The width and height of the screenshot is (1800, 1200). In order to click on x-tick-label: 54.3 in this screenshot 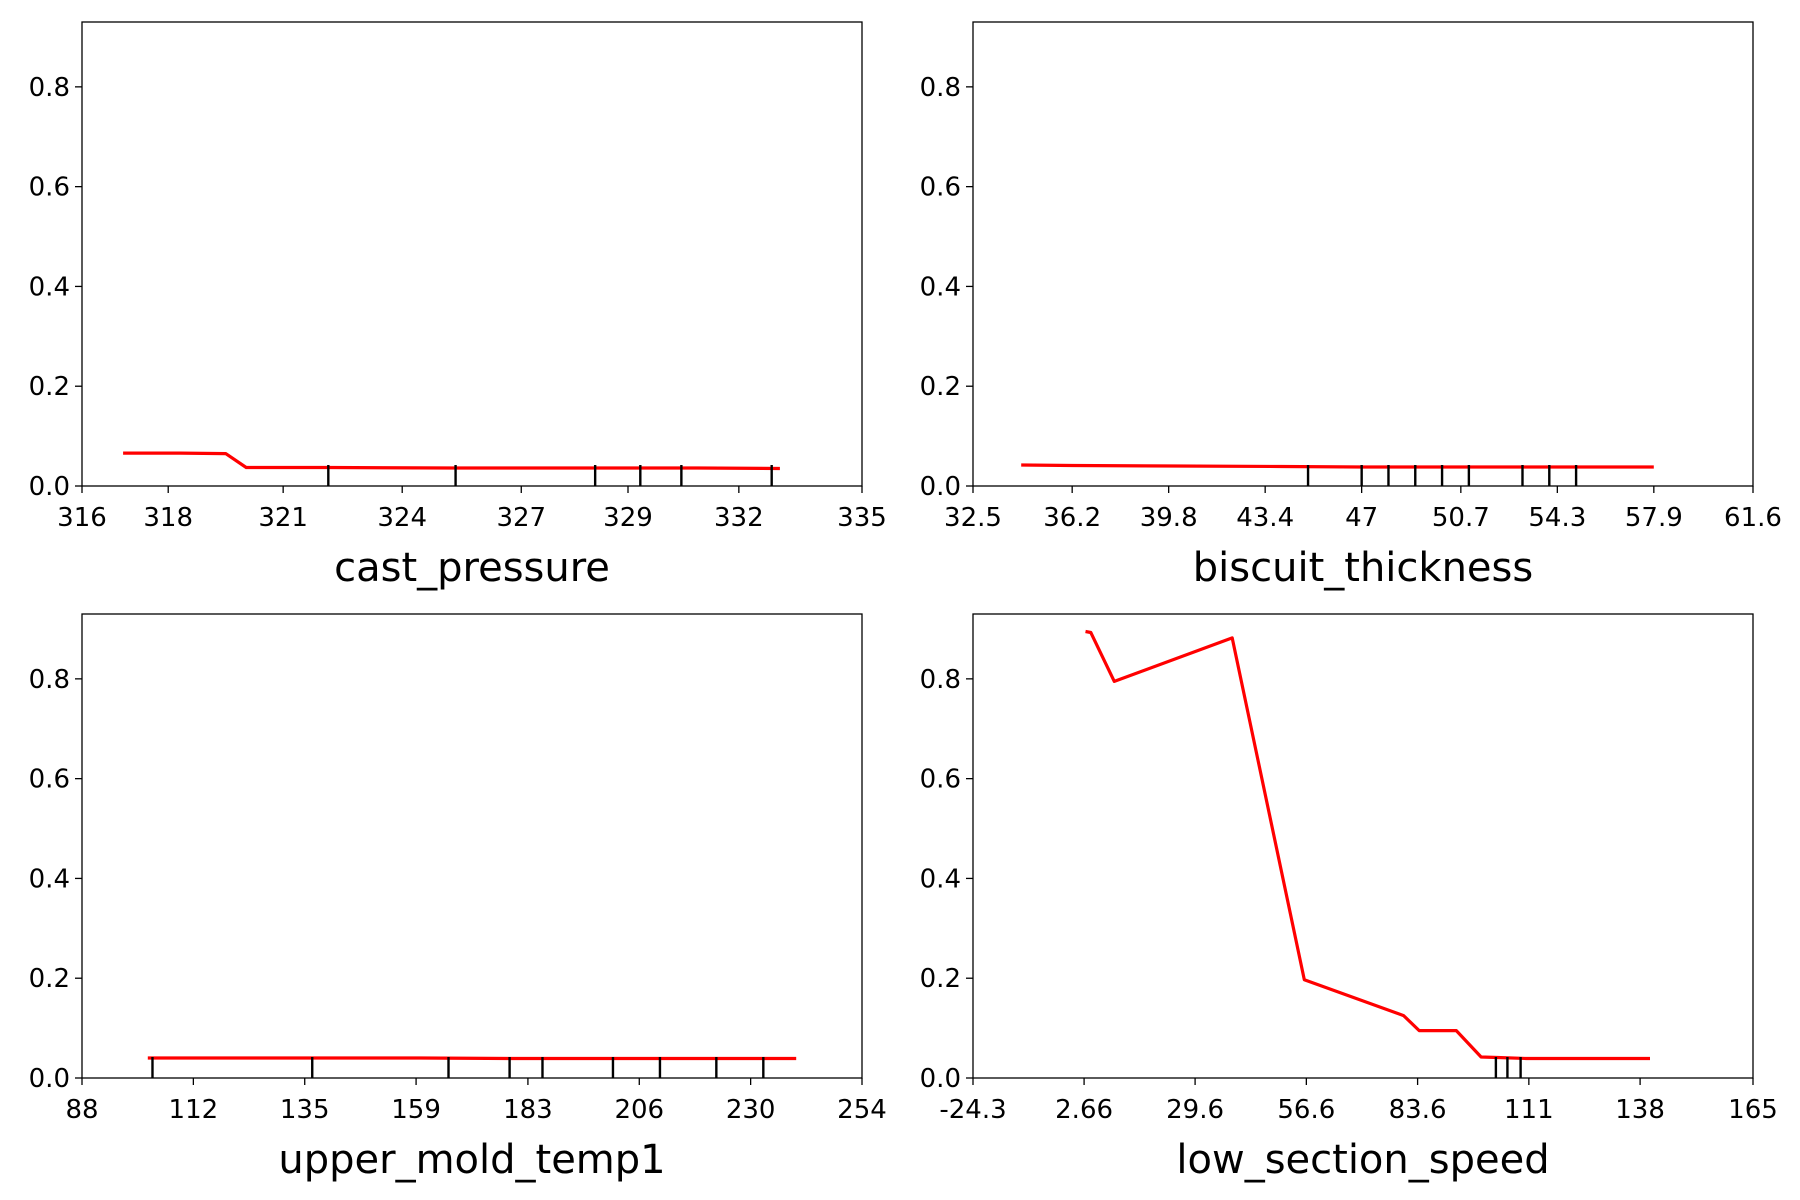, I will do `click(1557, 518)`.